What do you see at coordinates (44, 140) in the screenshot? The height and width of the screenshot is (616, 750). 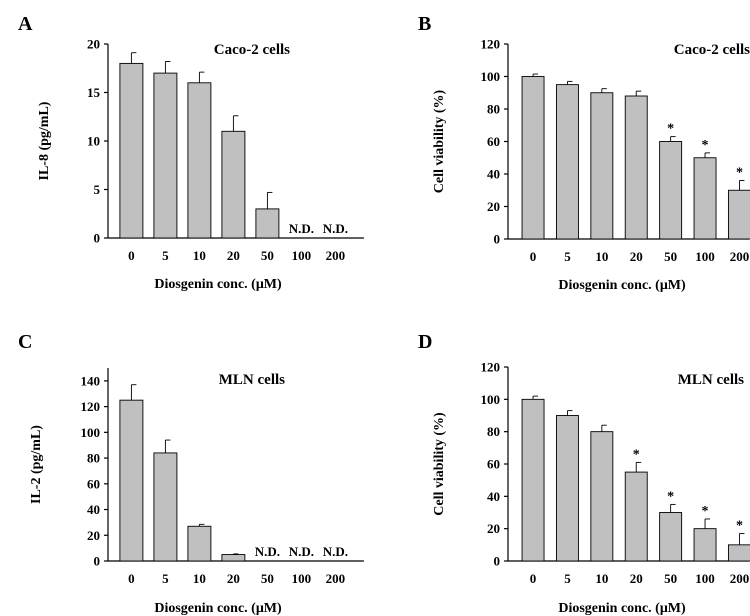 I see `y-axis-title: IL-8 (pg/mL)` at bounding box center [44, 140].